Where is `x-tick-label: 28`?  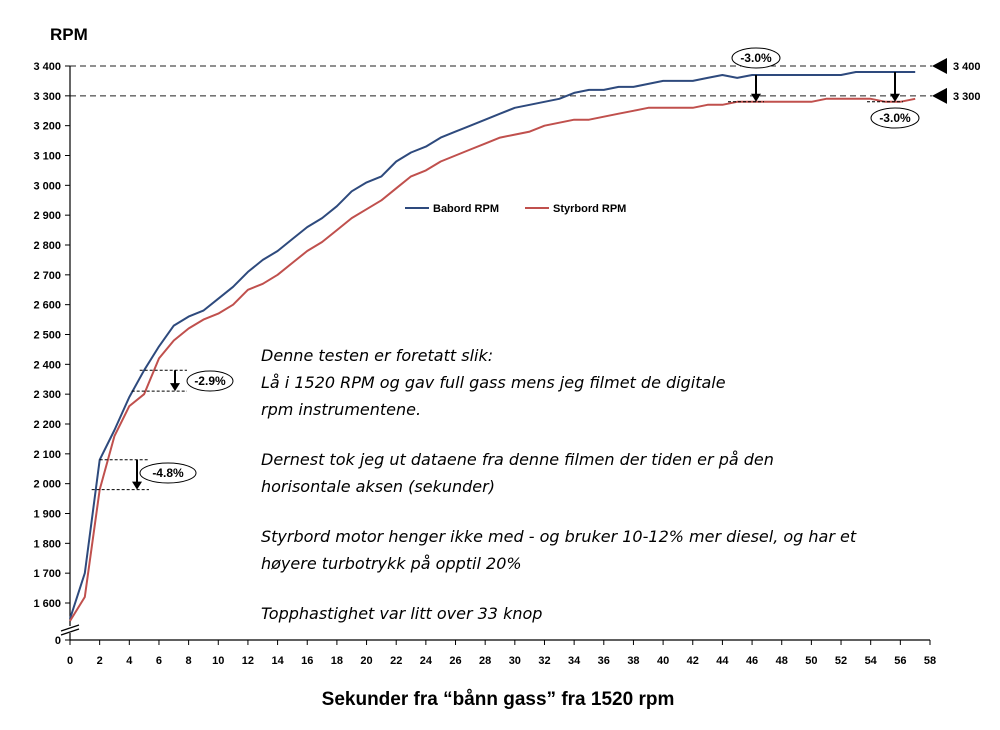
x-tick-label: 28 is located at coordinates (485, 661).